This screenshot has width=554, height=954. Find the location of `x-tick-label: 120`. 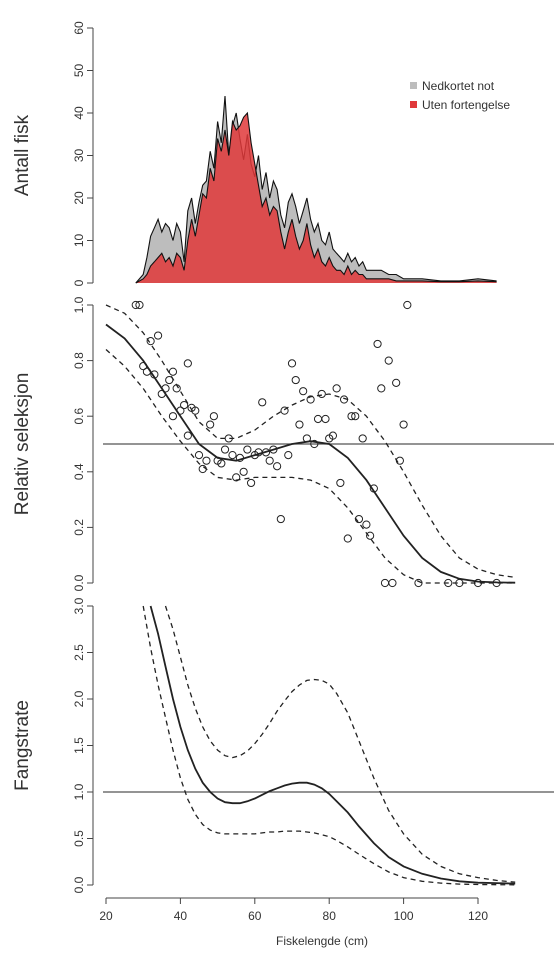

x-tick-label: 120 is located at coordinates (478, 916).